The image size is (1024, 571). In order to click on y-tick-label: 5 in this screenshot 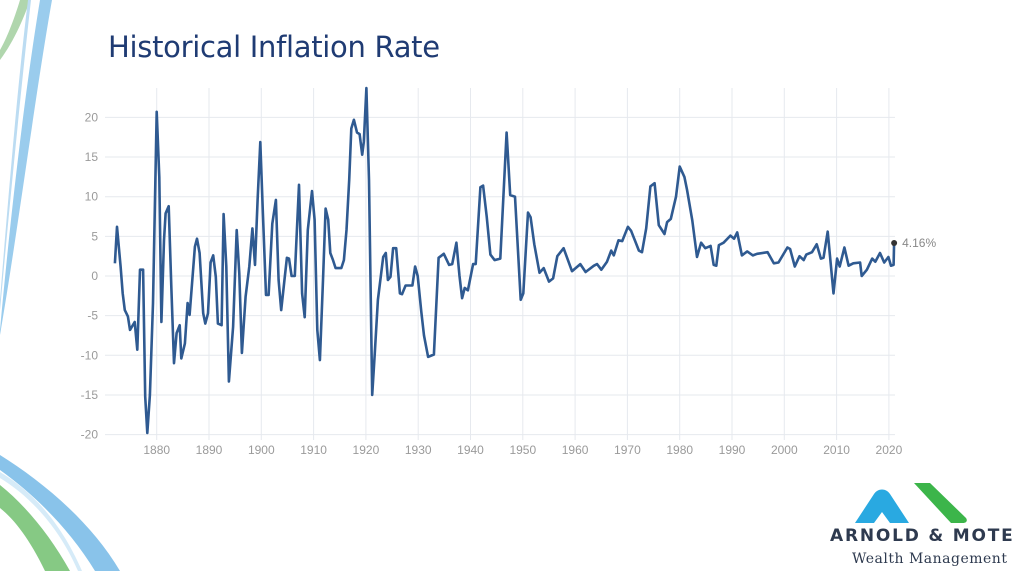, I will do `click(94, 236)`.